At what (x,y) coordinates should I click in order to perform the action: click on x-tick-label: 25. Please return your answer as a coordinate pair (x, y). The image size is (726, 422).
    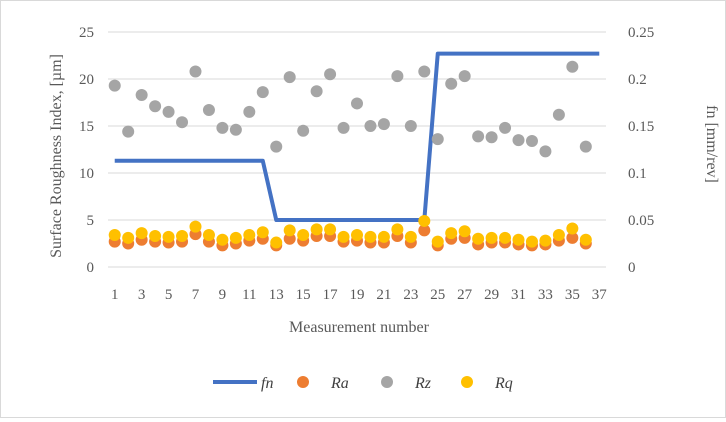
    Looking at the image, I should click on (437, 295).